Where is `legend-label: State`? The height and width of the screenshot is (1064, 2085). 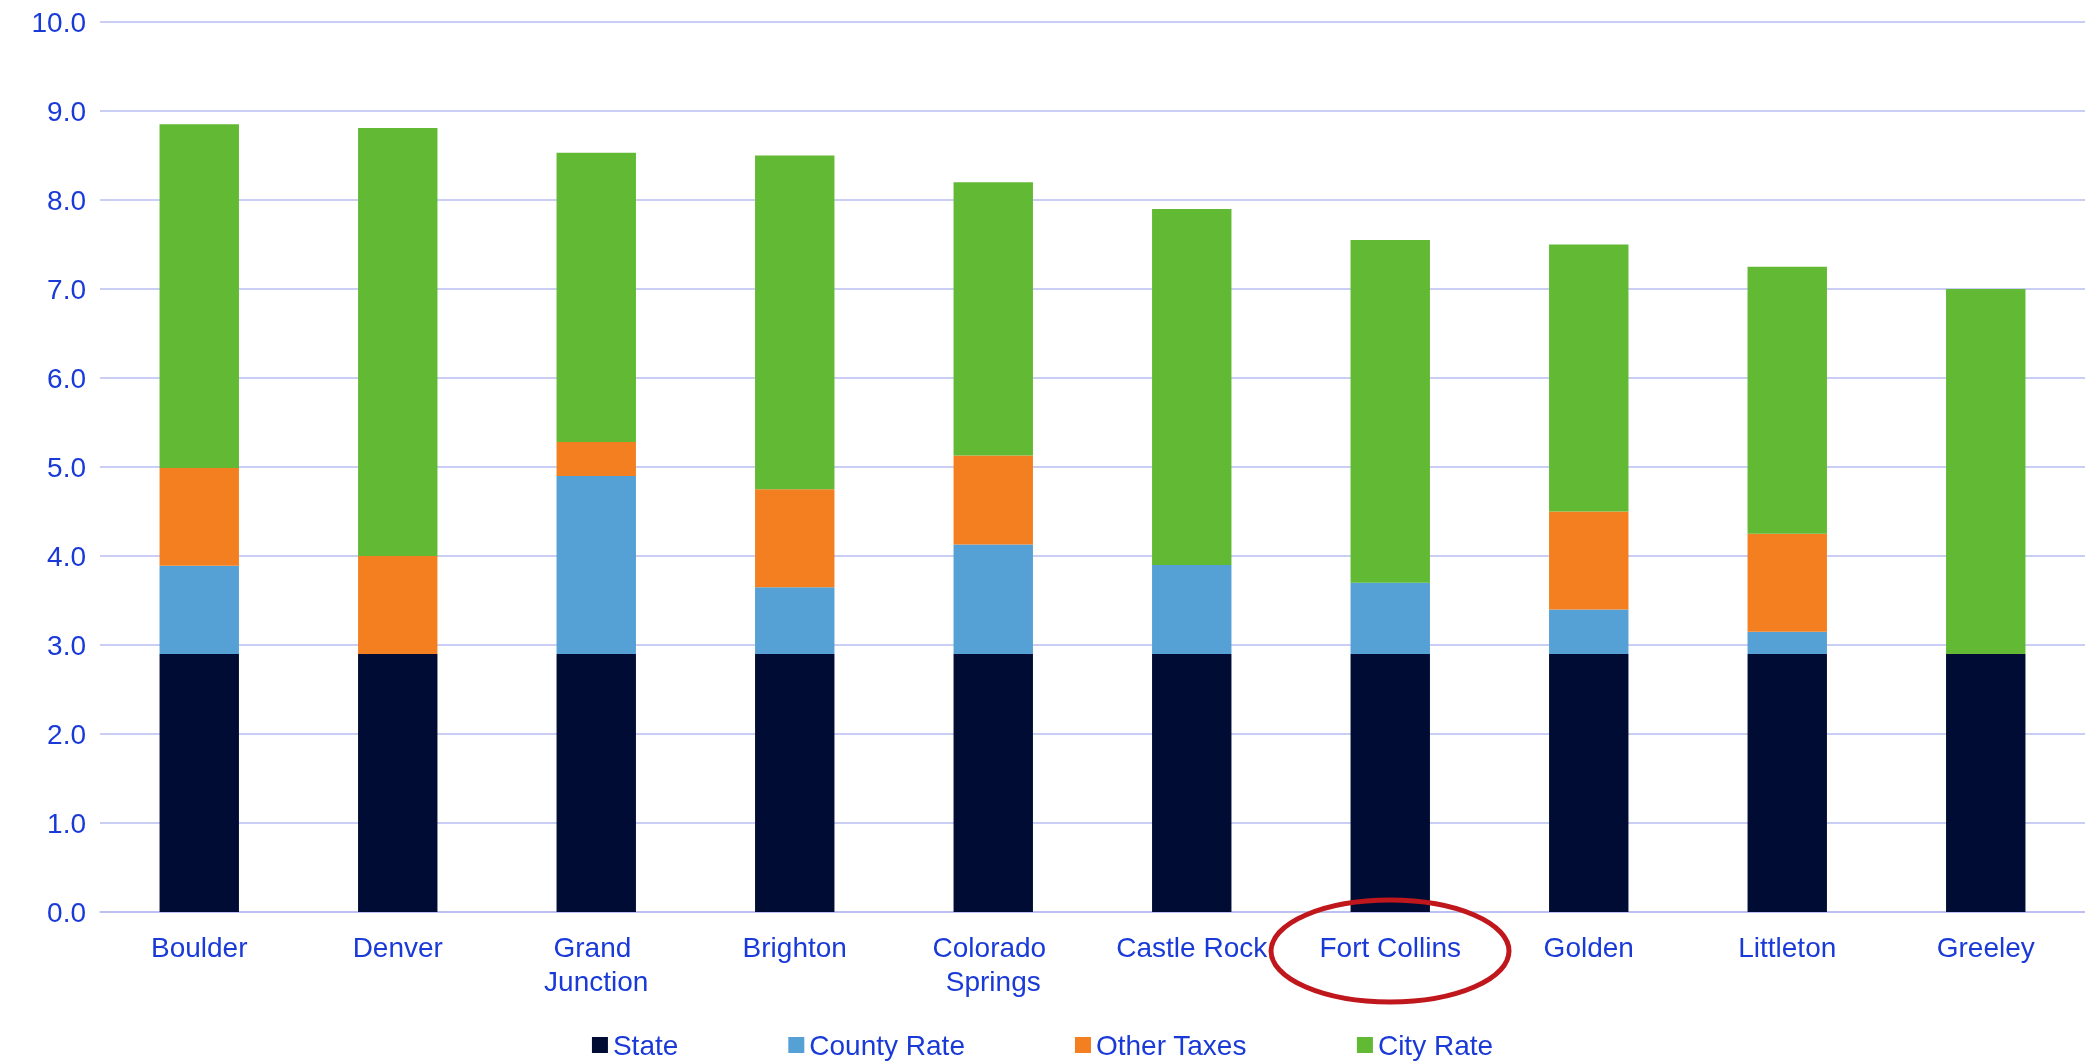 legend-label: State is located at coordinates (645, 1045).